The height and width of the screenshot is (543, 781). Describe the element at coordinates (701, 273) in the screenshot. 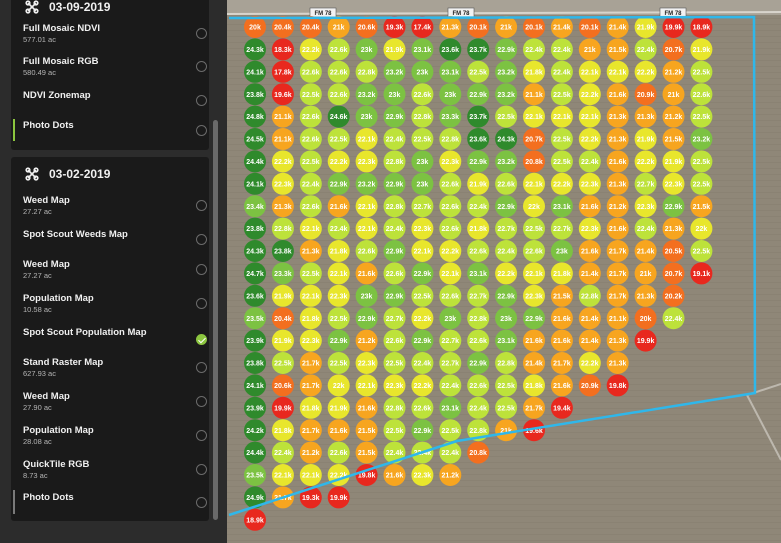

I see `population-dot: 19.1k` at that location.